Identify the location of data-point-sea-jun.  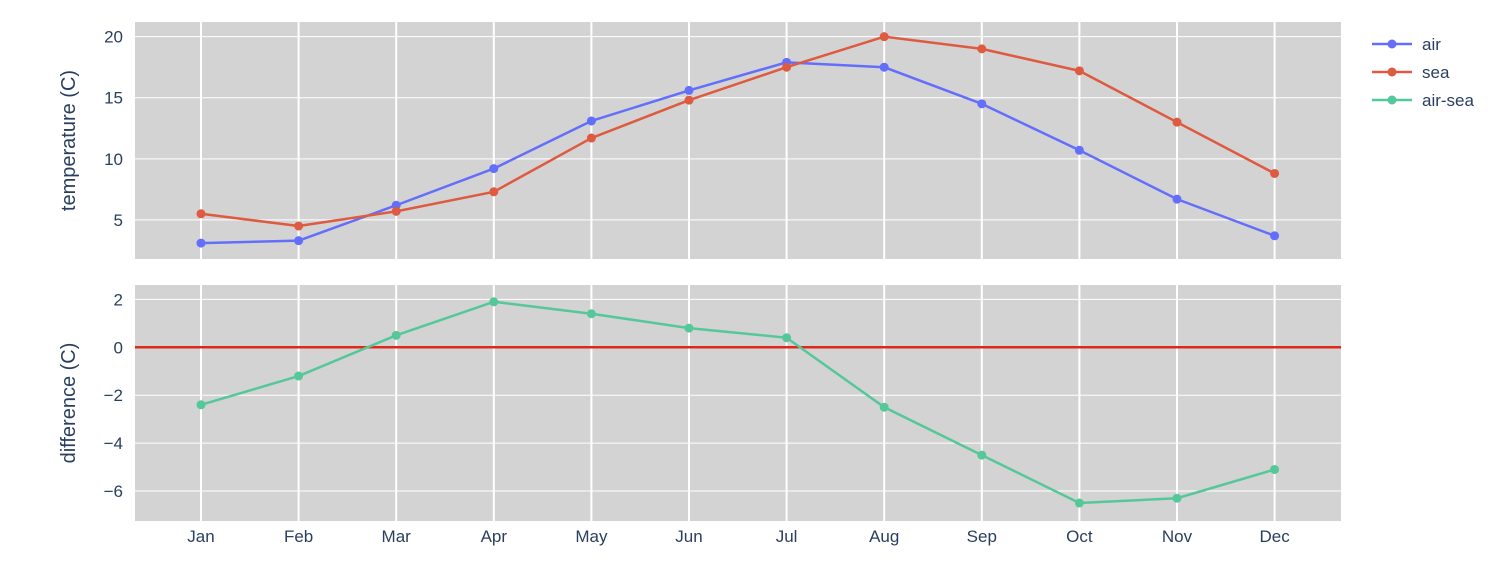
(689, 100).